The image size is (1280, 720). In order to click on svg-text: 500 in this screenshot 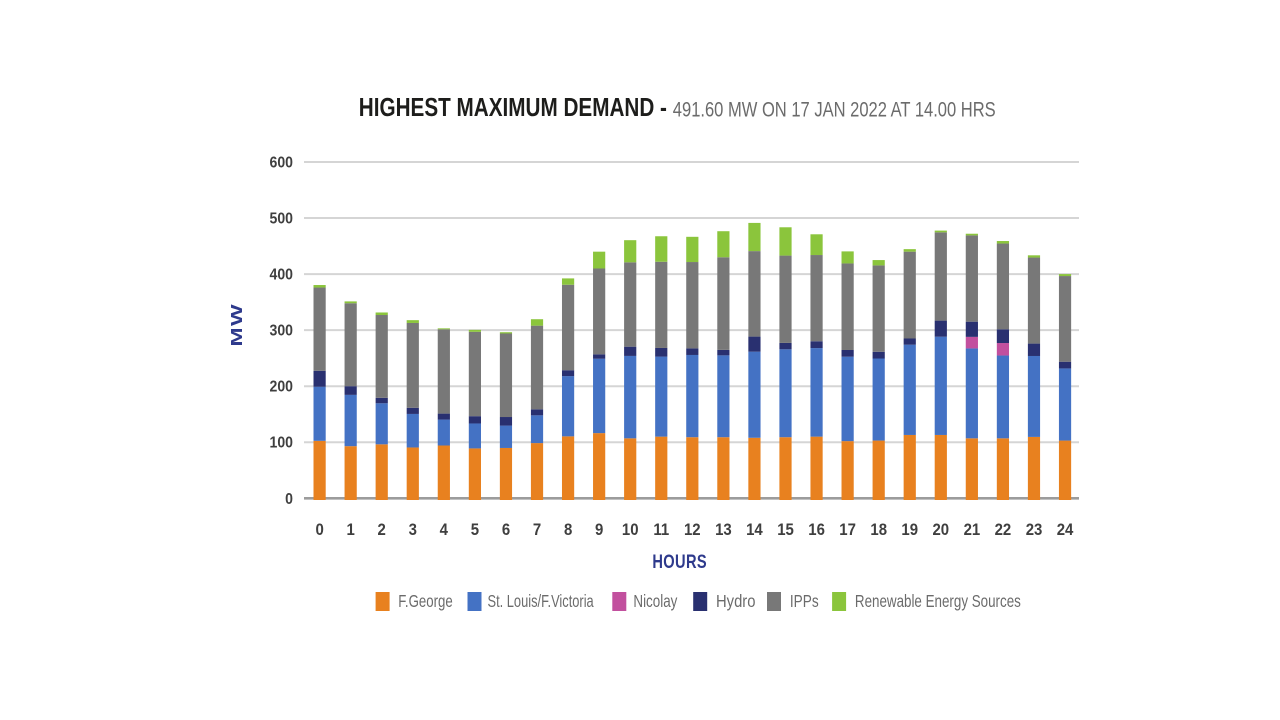, I will do `click(281, 219)`.